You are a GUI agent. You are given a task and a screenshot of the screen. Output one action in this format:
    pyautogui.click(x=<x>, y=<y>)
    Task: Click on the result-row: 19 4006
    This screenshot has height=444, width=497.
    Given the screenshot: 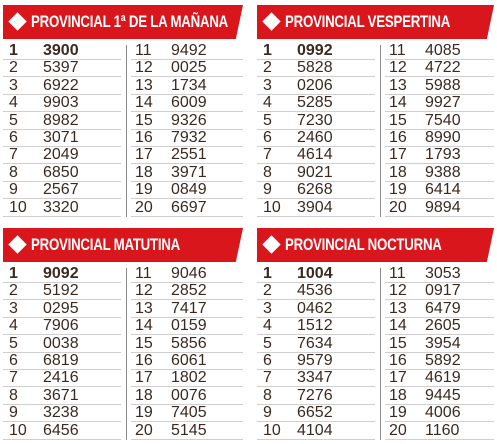 What is the action you would take?
    pyautogui.click(x=439, y=413)
    